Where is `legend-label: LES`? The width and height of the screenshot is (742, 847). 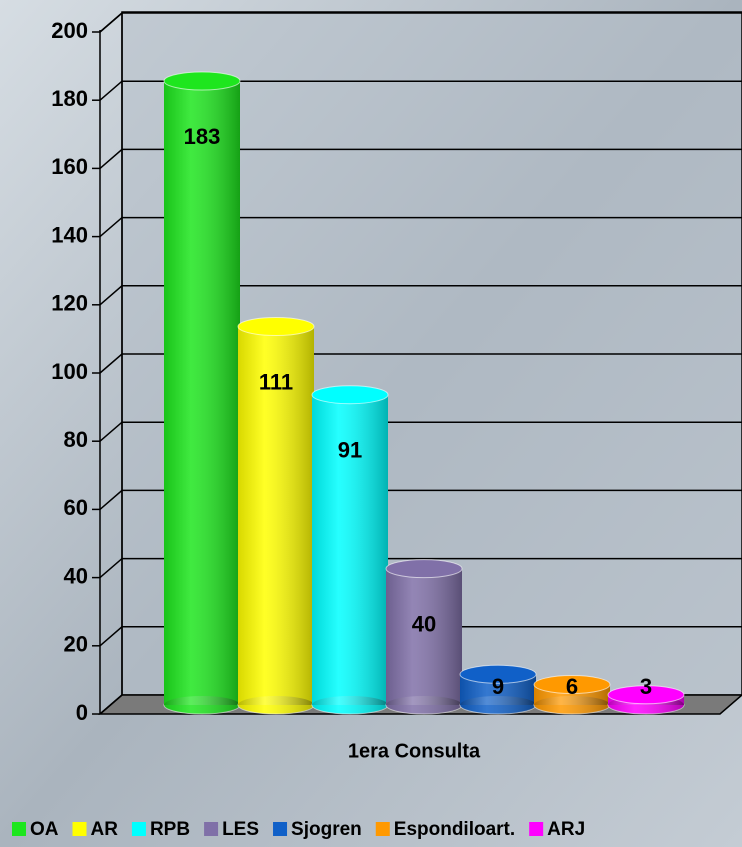
legend-label: LES is located at coordinates (240, 829).